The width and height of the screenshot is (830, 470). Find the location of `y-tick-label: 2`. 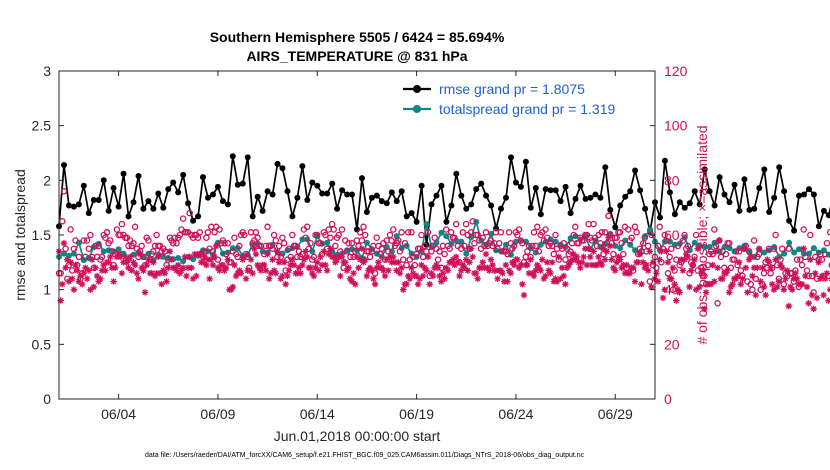

y-tick-label: 2 is located at coordinates (47, 180).